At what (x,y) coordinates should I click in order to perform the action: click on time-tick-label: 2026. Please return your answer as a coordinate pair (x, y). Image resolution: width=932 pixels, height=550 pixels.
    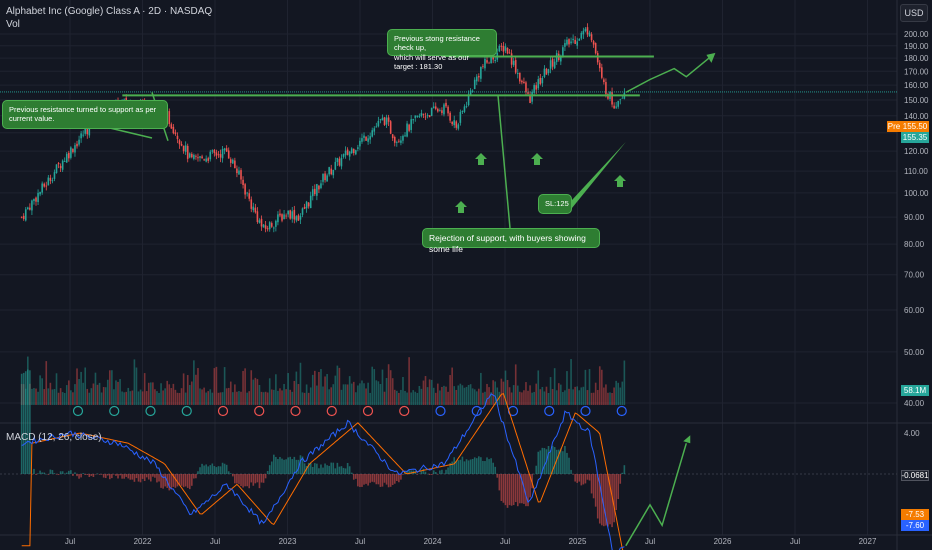
    Looking at the image, I should click on (723, 541).